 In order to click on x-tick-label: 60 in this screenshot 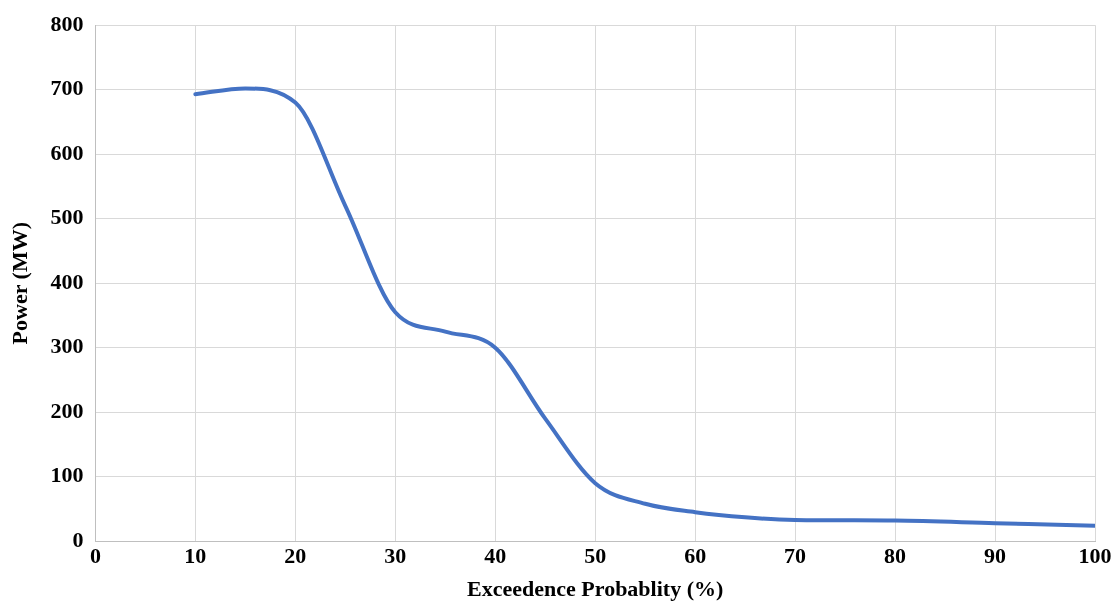, I will do `click(695, 556)`.